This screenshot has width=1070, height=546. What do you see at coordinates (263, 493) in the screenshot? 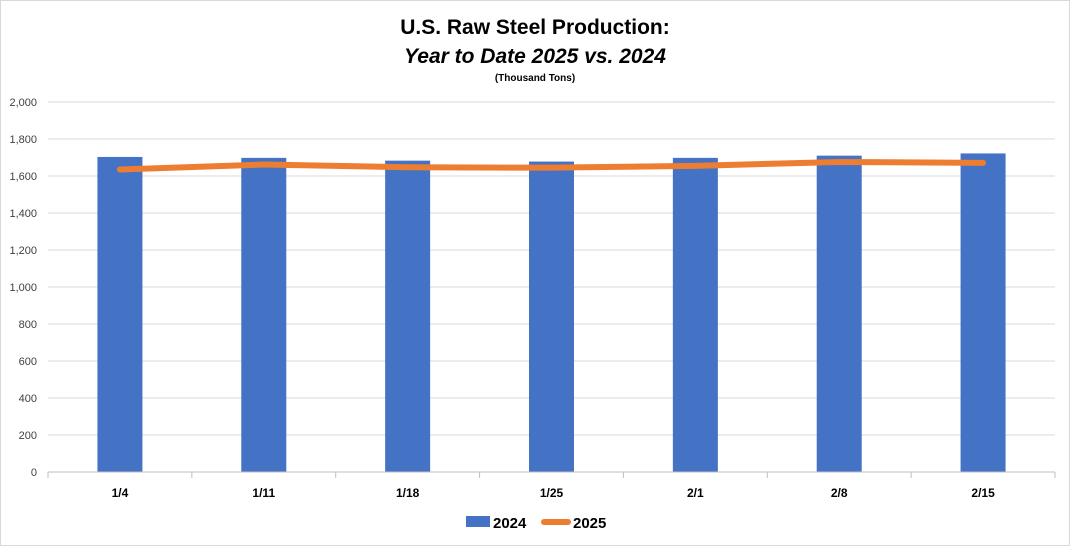
I see `x-tick-label: 1/11` at bounding box center [263, 493].